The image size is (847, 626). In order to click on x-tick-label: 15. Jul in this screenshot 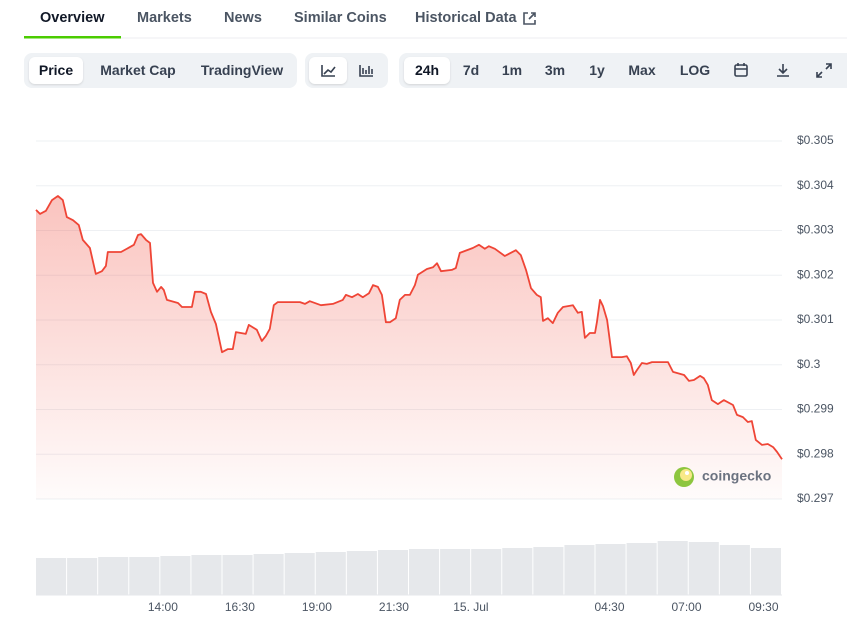, I will do `click(470, 607)`.